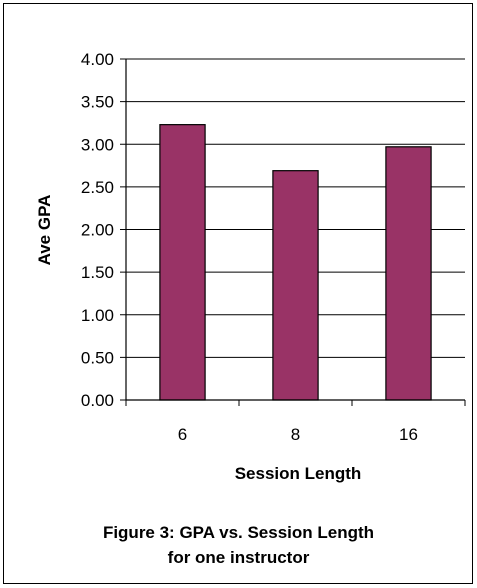  Describe the element at coordinates (44, 230) in the screenshot. I see `y-axis-title: Ave GPA` at that location.